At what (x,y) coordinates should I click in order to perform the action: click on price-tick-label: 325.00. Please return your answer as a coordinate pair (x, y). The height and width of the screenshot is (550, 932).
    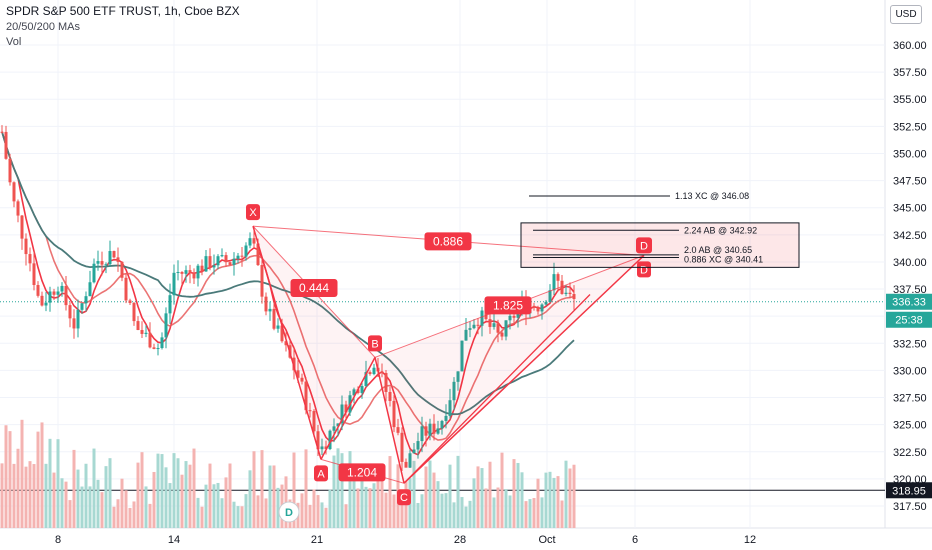
    Looking at the image, I should click on (910, 426).